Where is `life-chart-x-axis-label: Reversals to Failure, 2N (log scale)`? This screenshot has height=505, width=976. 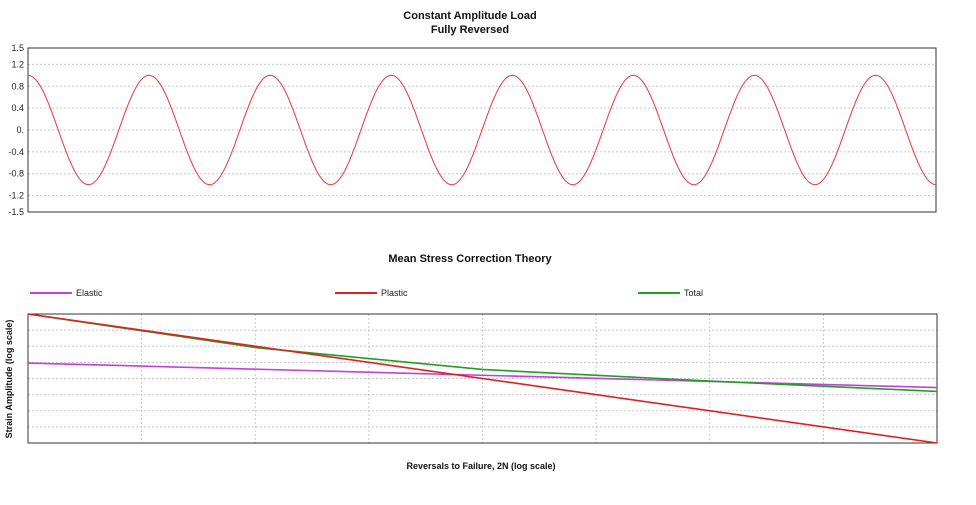 life-chart-x-axis-label: Reversals to Failure, 2N (log scale) is located at coordinates (480, 466).